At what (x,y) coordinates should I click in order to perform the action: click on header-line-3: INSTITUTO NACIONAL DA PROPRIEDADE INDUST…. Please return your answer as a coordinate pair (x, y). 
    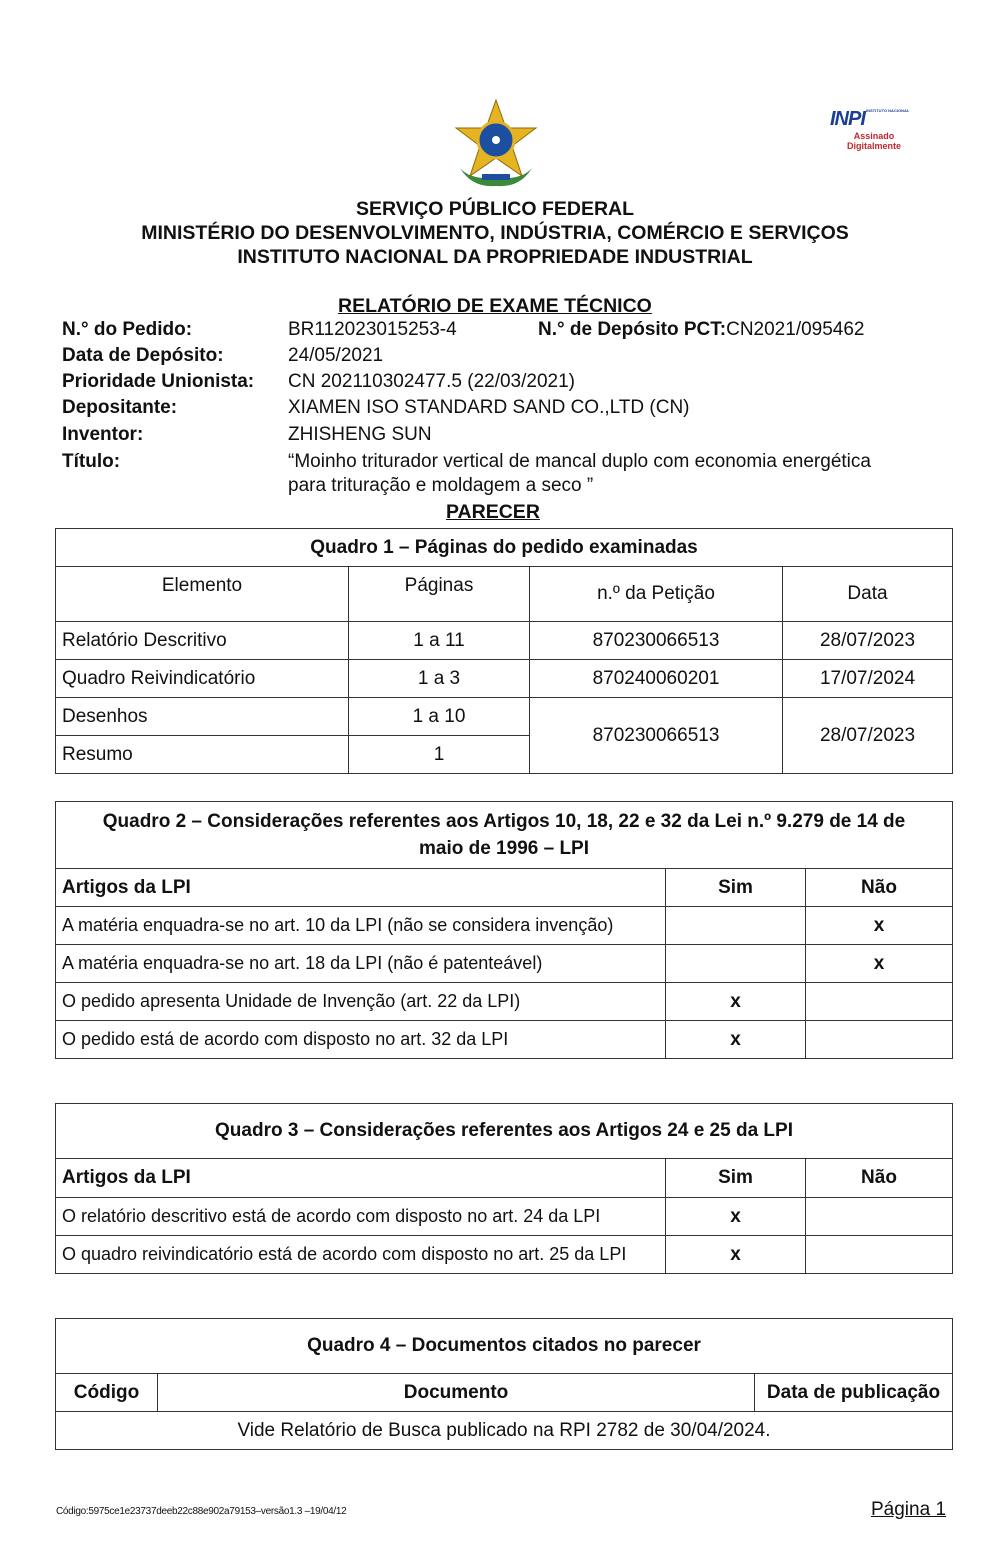
    Looking at the image, I should click on (495, 257).